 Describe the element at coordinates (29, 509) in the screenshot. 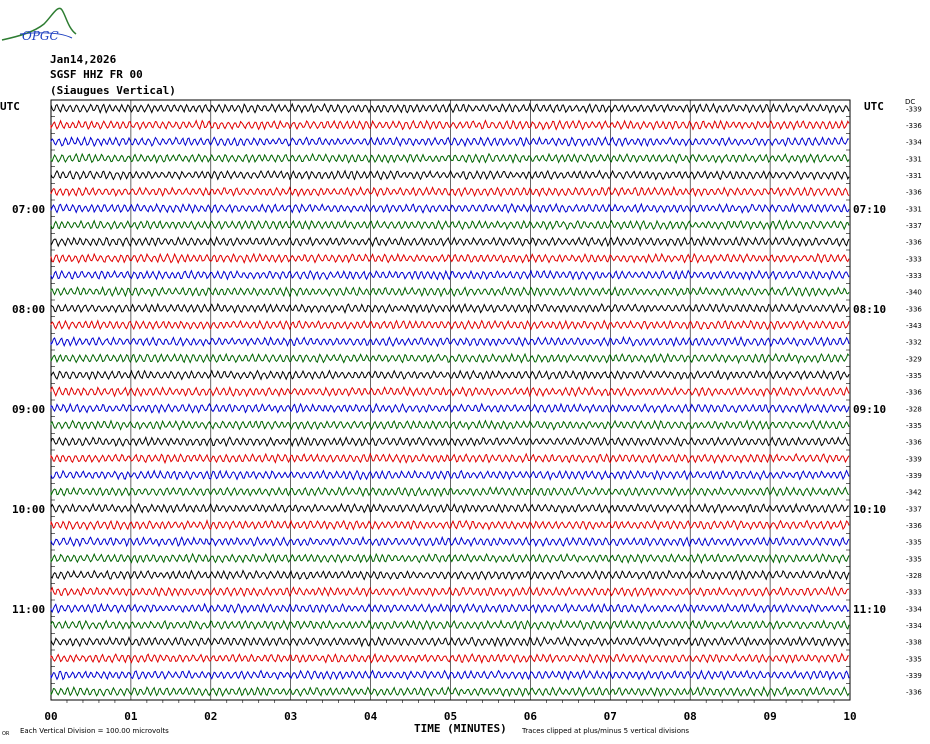

I see `left-time-label: 10:00` at that location.